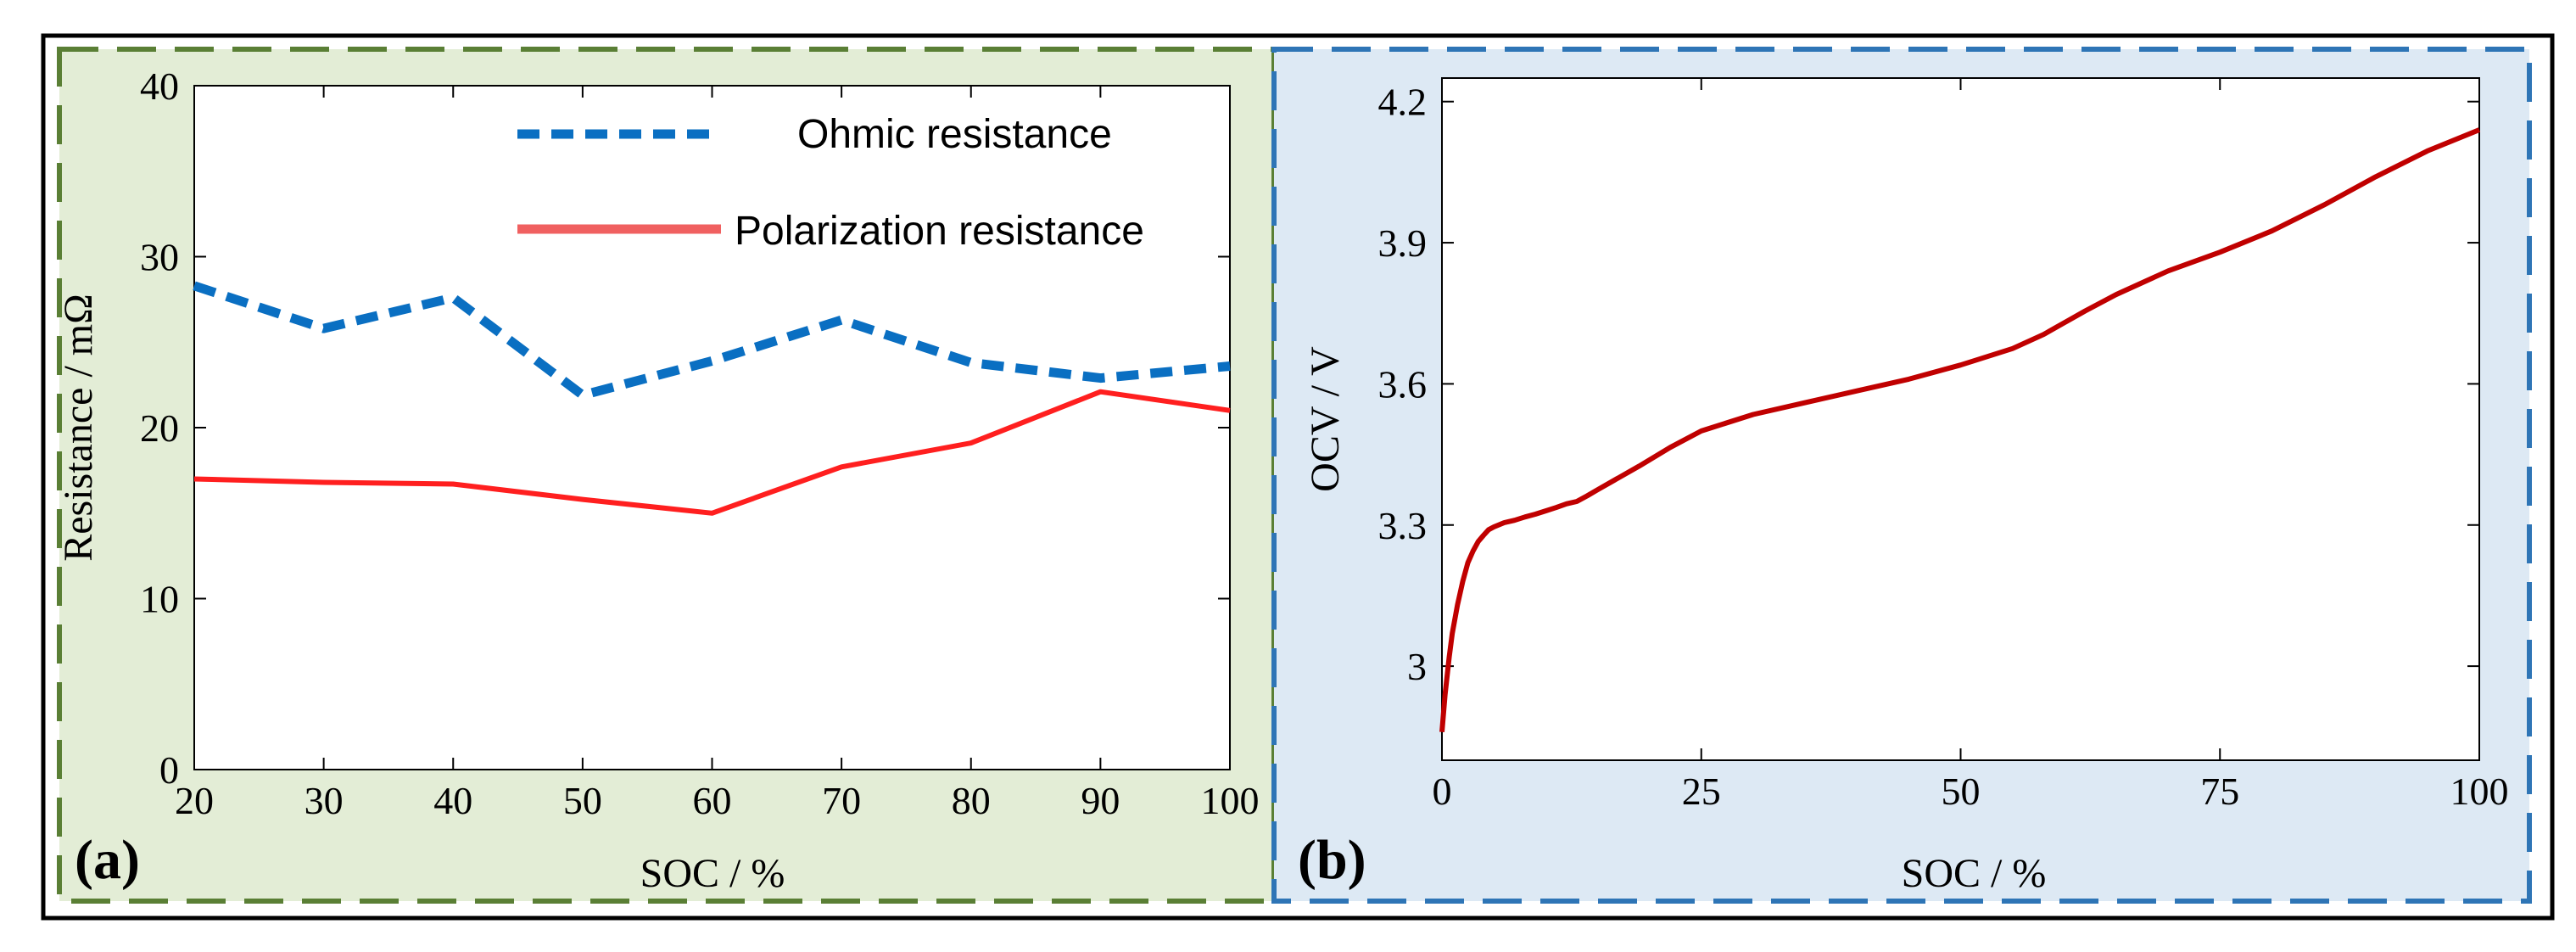 This screenshot has height=952, width=2576. Describe the element at coordinates (1325, 419) in the screenshot. I see `y-axis-label-b: OCV / V` at that location.